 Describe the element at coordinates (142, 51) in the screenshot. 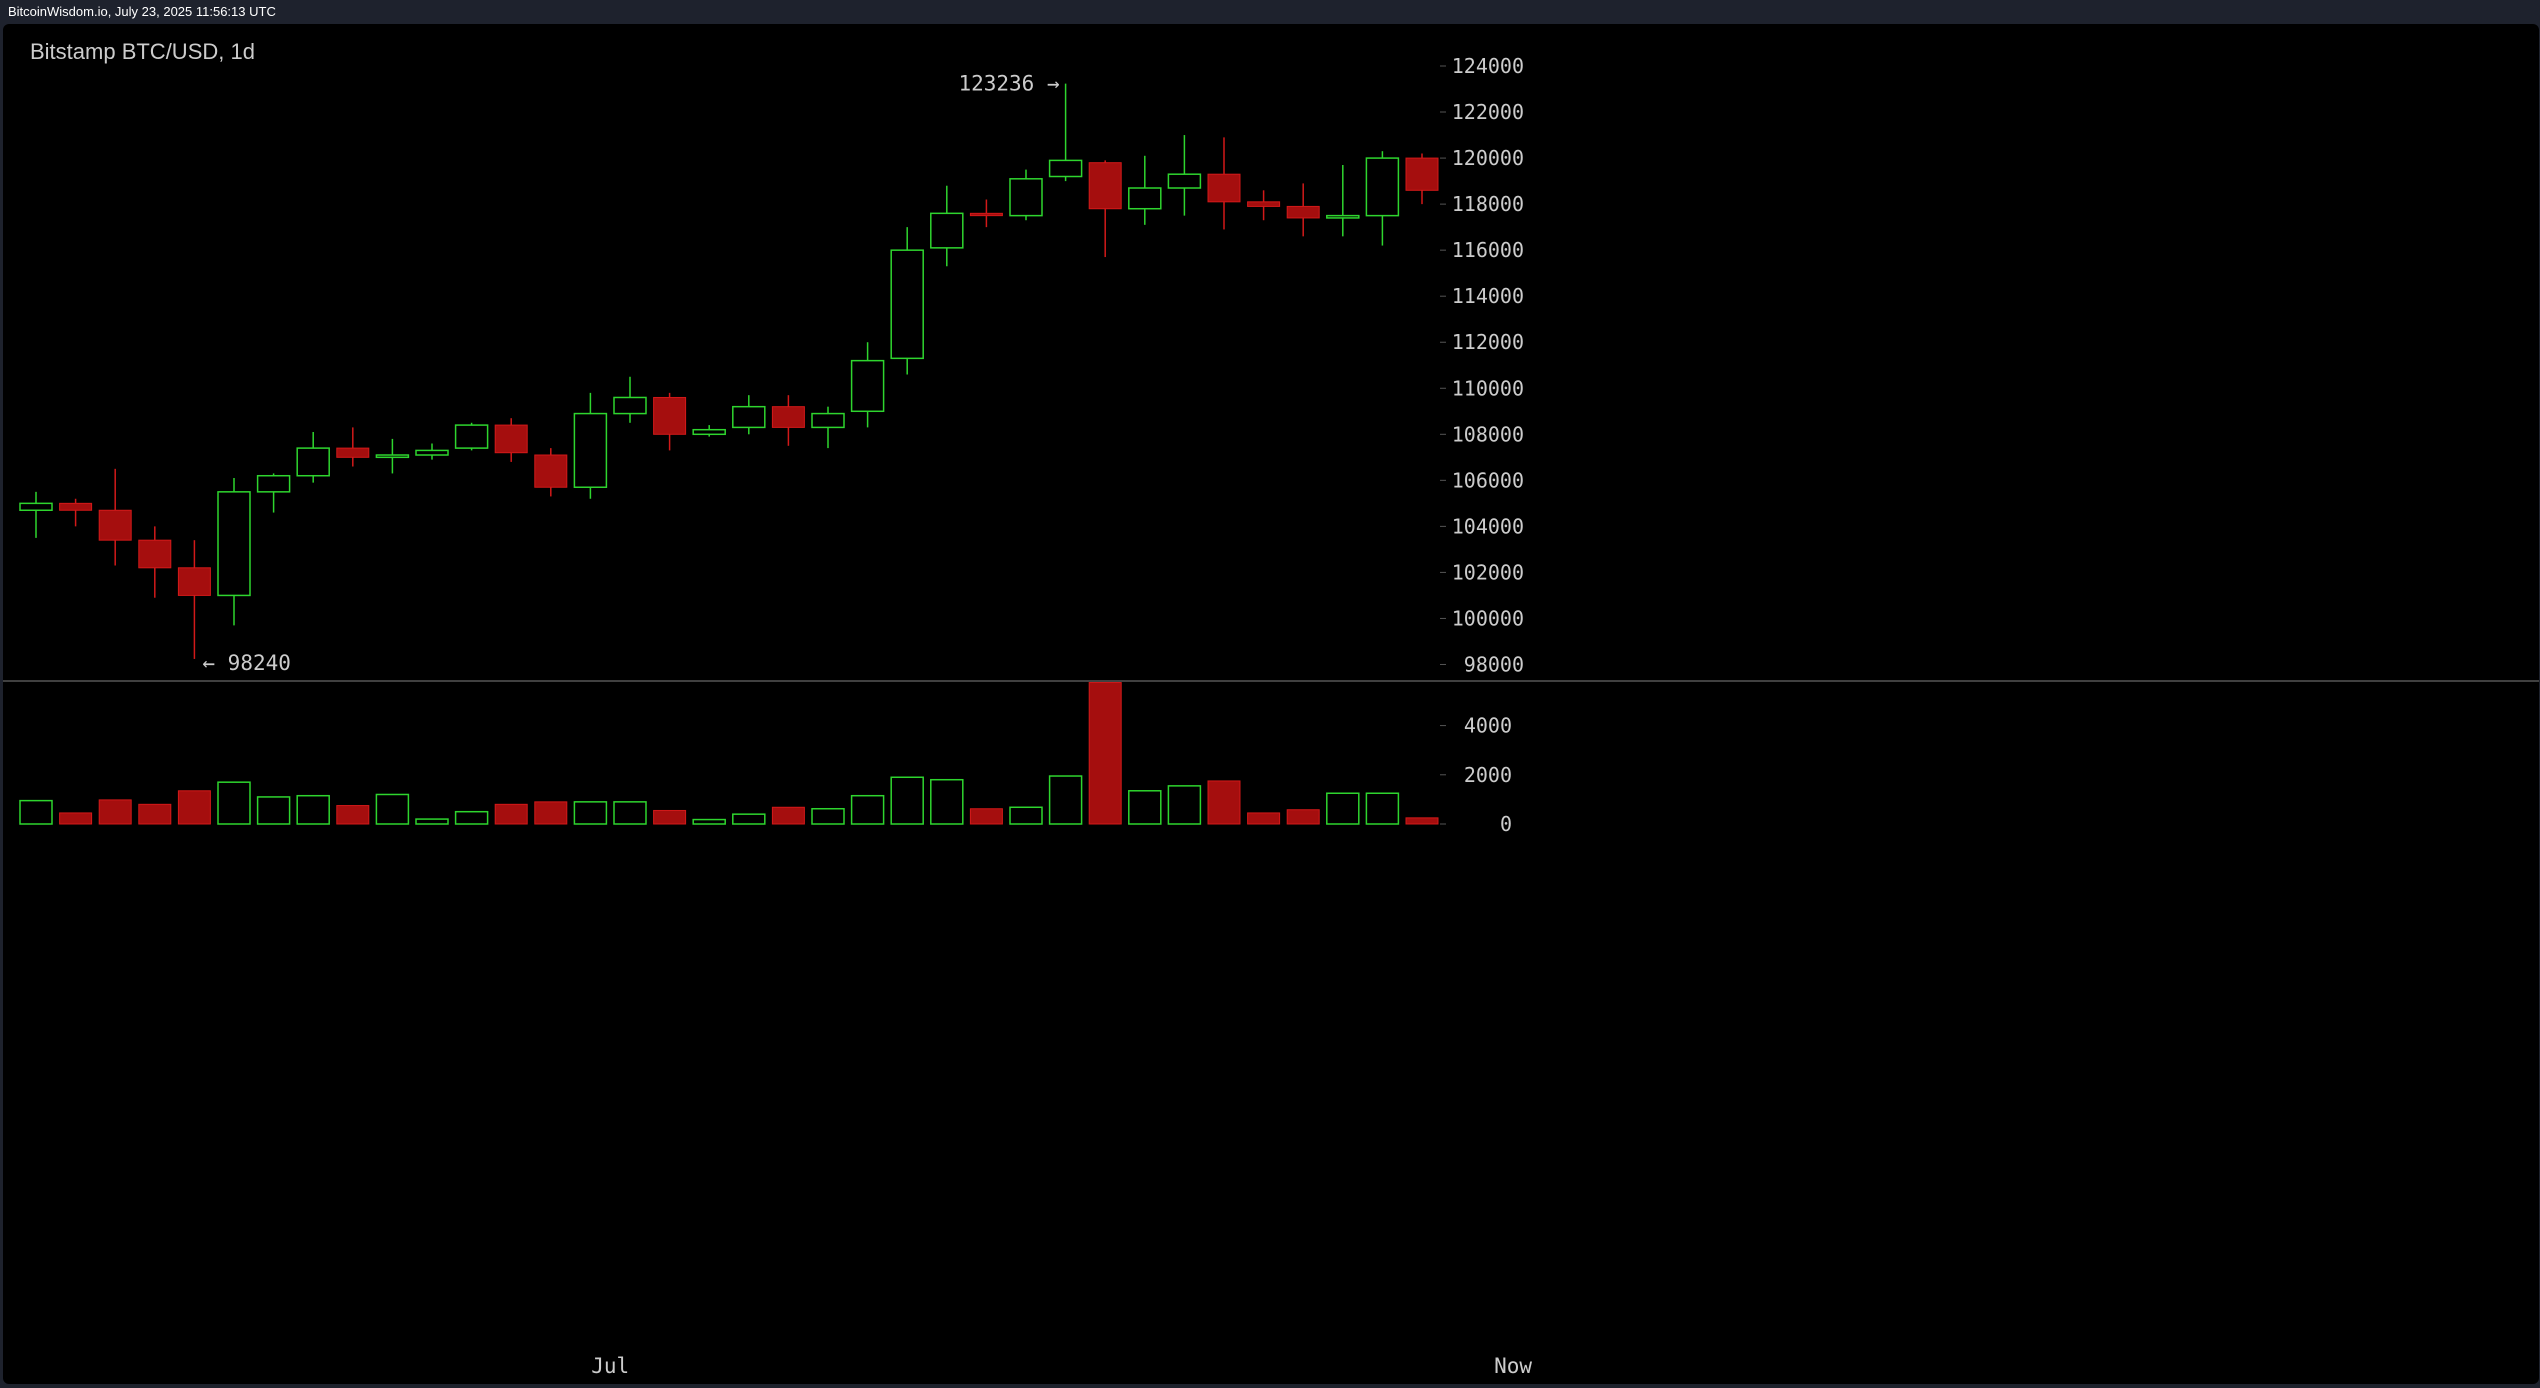

I see `chart-title: Bitstamp BTC/USD, 1d` at that location.